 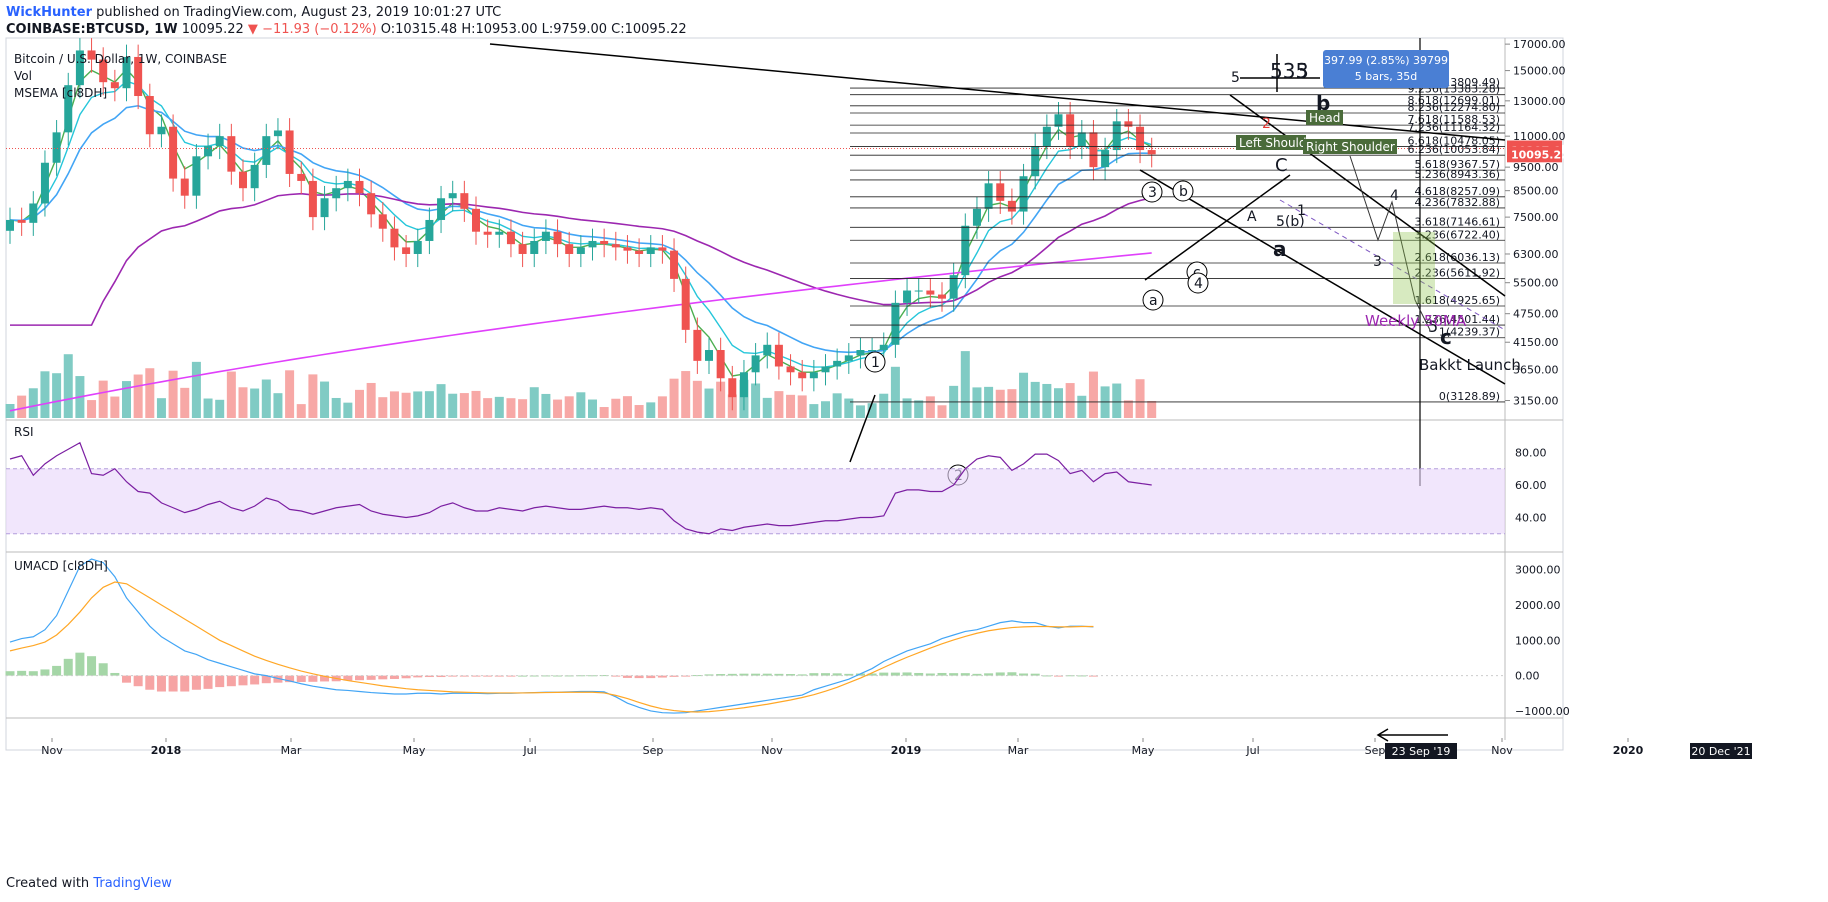 What do you see at coordinates (1539, 44) in the screenshot?
I see `price-tick-label: 17000.00` at bounding box center [1539, 44].